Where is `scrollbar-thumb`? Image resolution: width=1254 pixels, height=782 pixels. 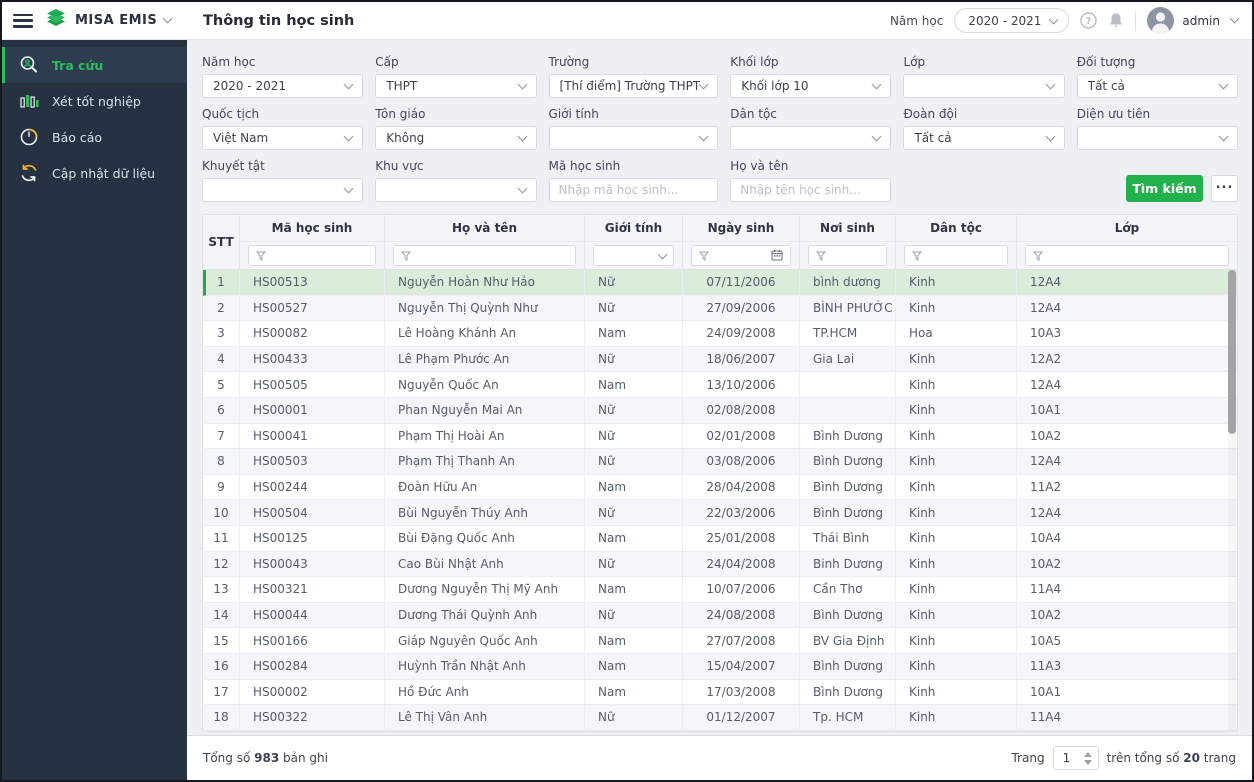 scrollbar-thumb is located at coordinates (1232, 352).